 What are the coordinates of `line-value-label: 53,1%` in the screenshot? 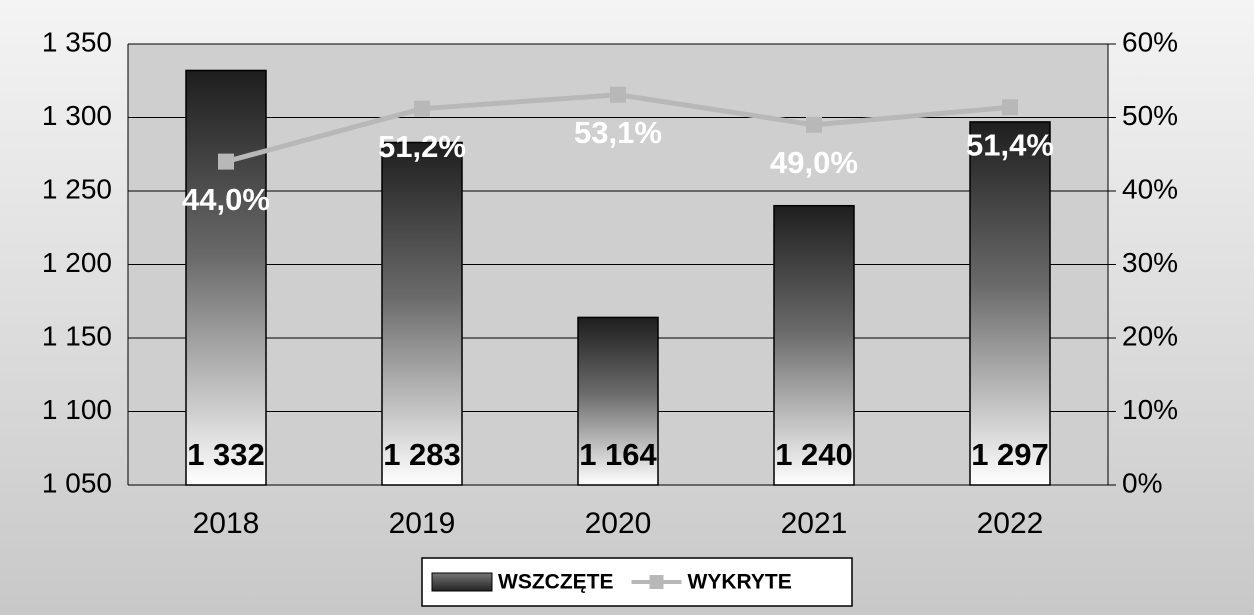 It's located at (618, 132).